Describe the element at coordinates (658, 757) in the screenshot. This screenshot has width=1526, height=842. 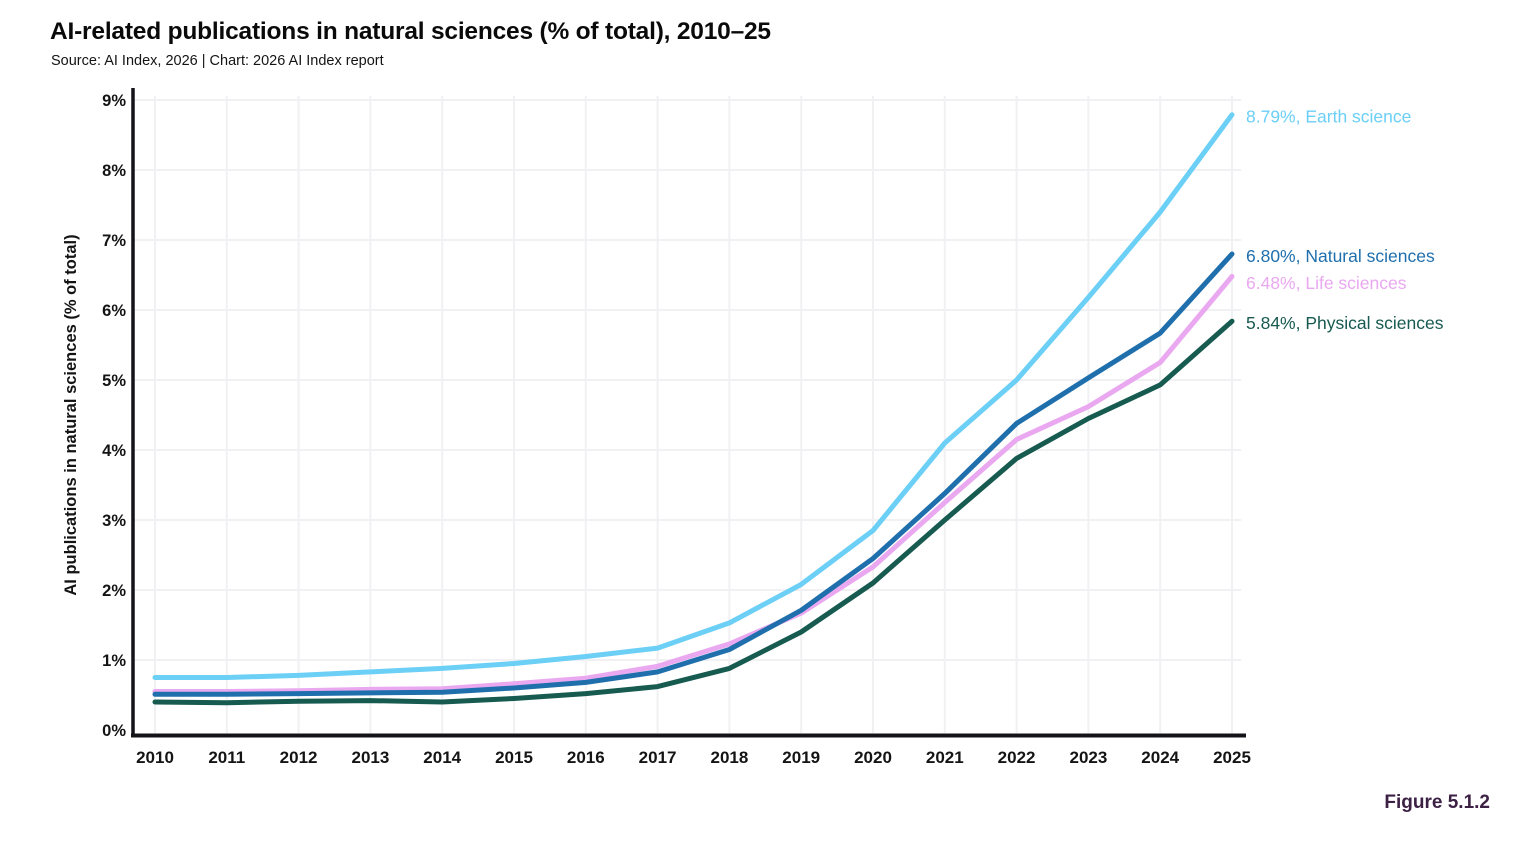
I see `x-tick-label-2017: 2017` at that location.